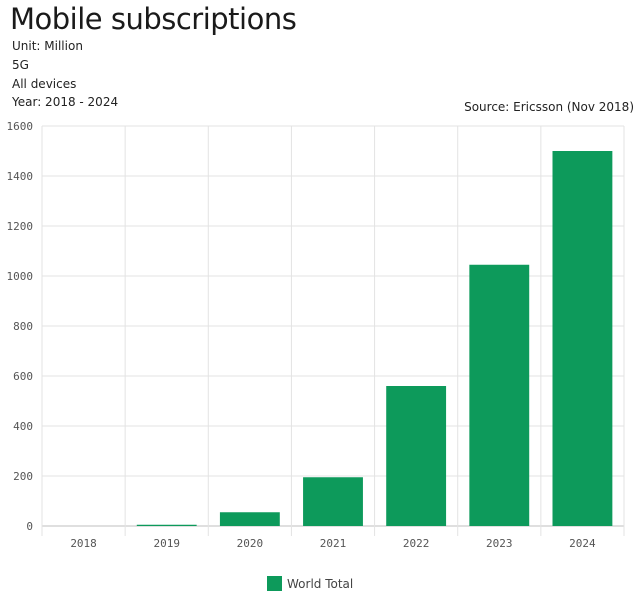  I want to click on devices-label: All devices, so click(44, 84).